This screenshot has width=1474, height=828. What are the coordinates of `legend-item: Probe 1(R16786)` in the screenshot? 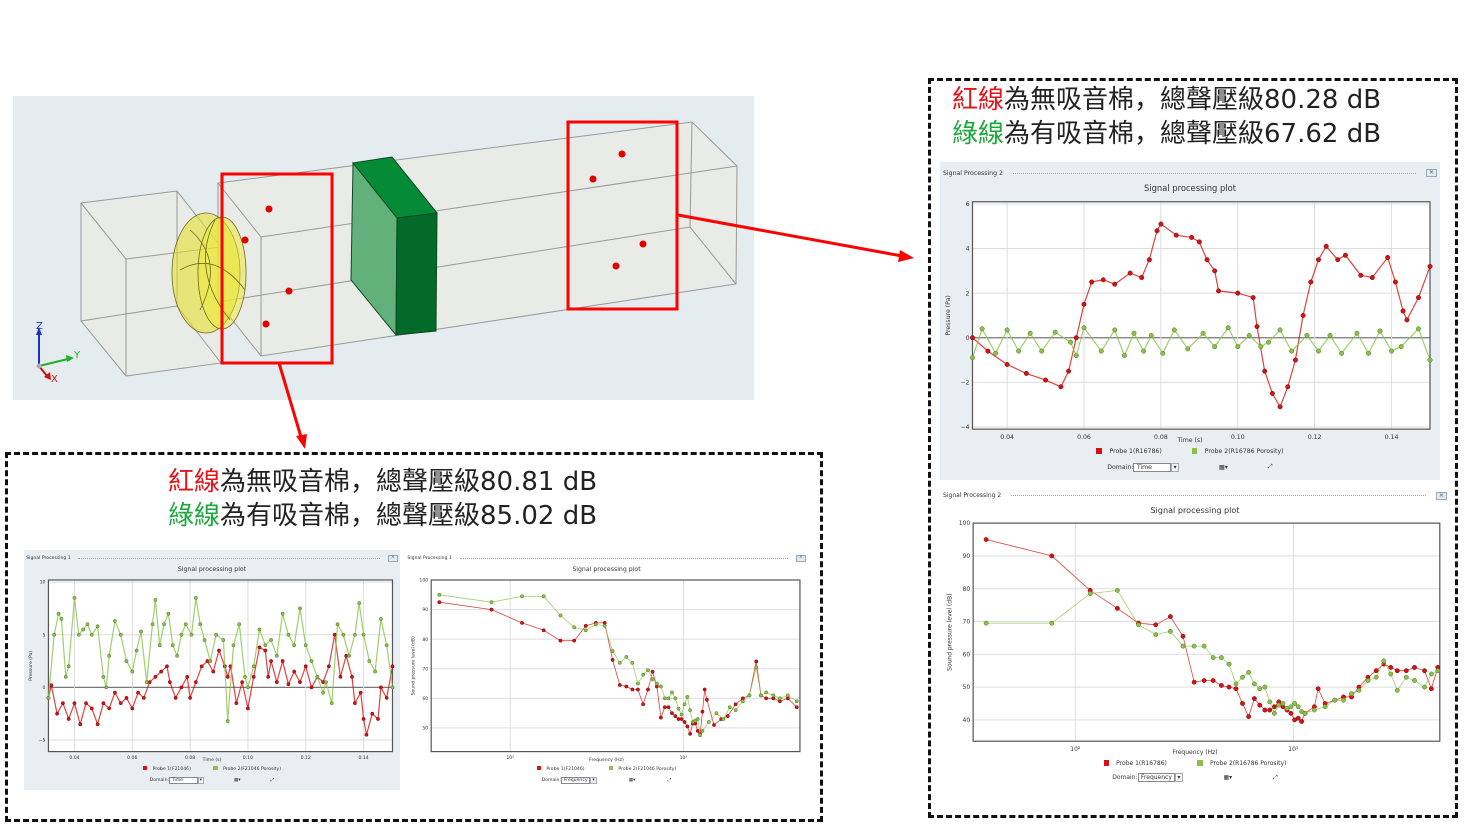 It's located at (1135, 763).